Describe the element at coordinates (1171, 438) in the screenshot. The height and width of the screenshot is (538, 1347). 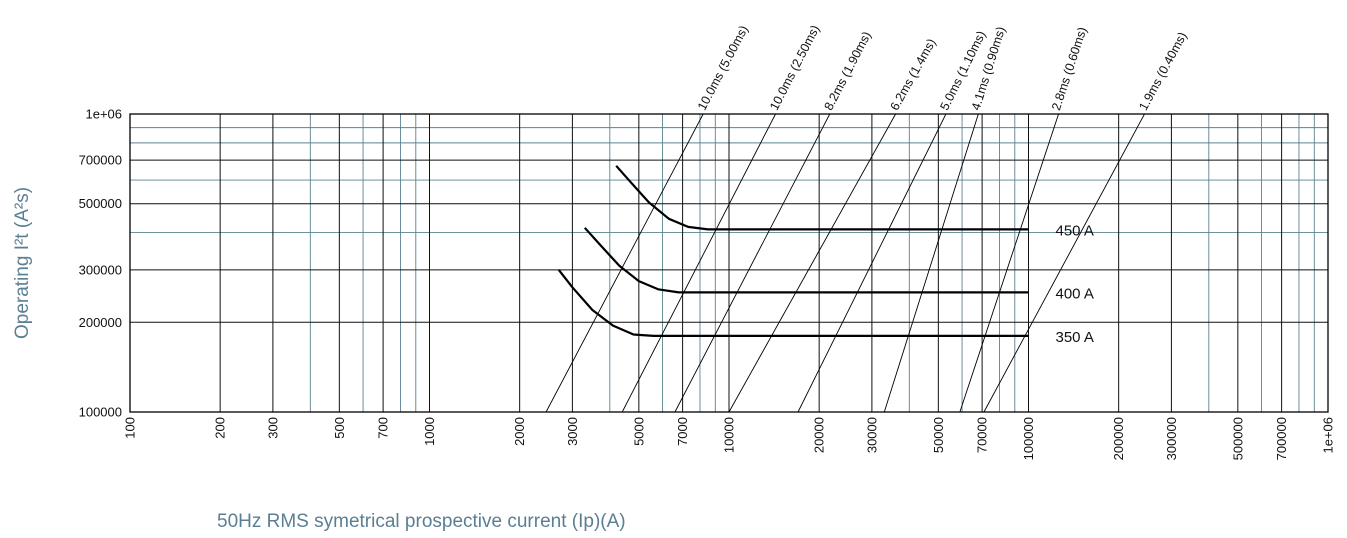
I see `x-tick-label: 300000` at that location.